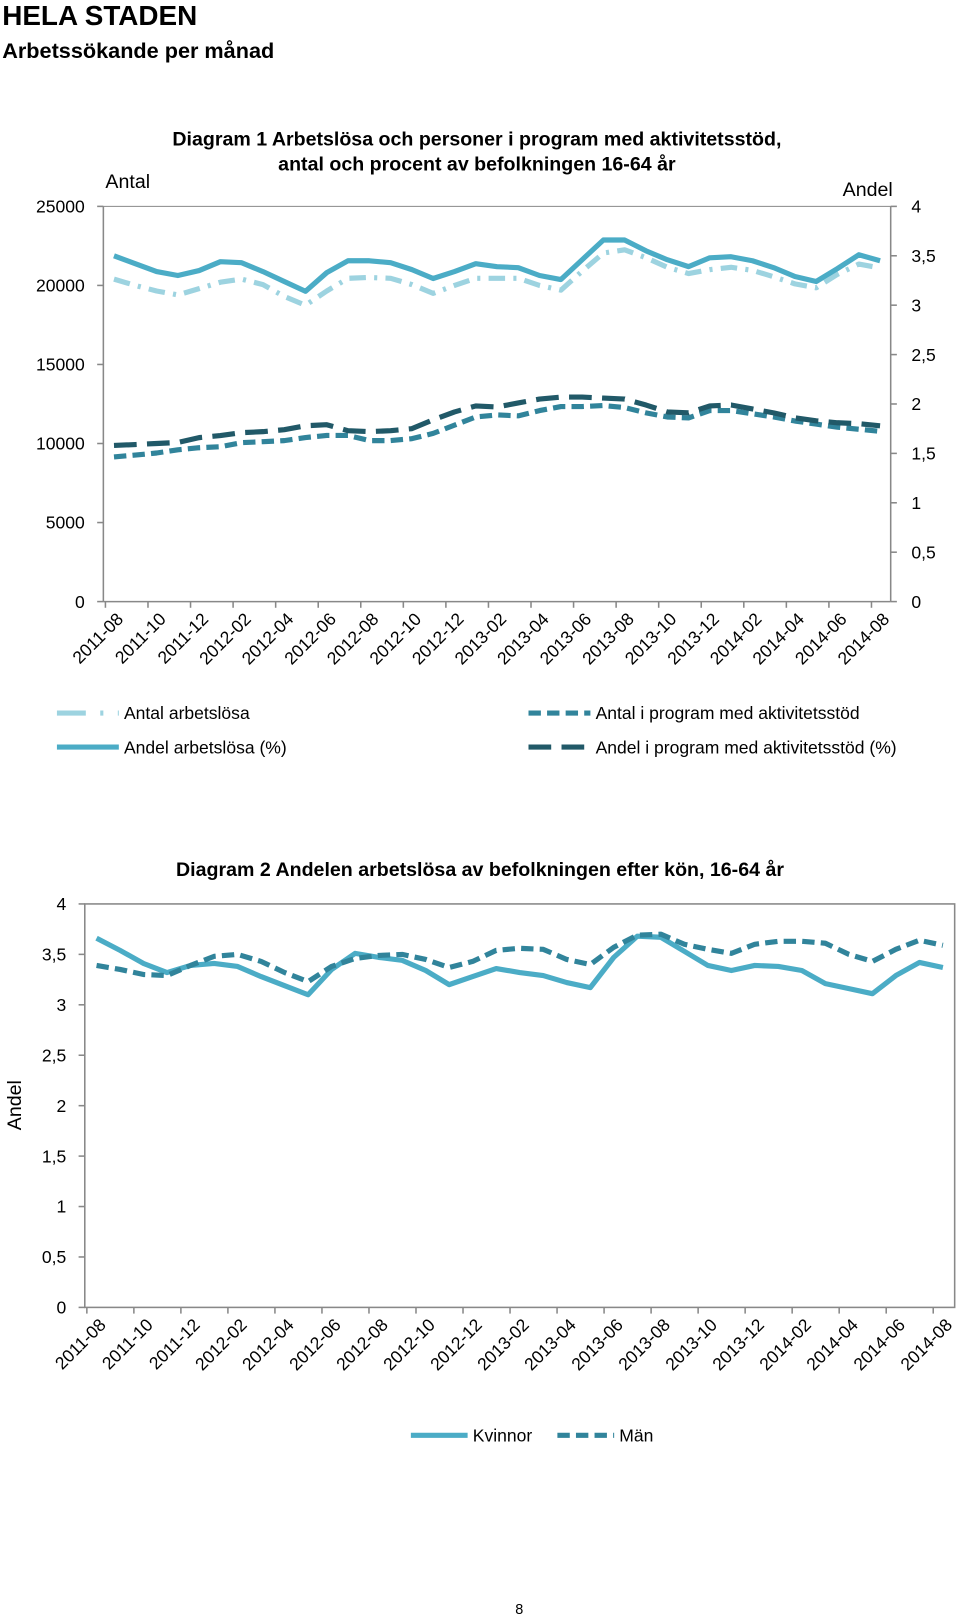  What do you see at coordinates (916, 305) in the screenshot?
I see `y2-tick-label: 3` at bounding box center [916, 305].